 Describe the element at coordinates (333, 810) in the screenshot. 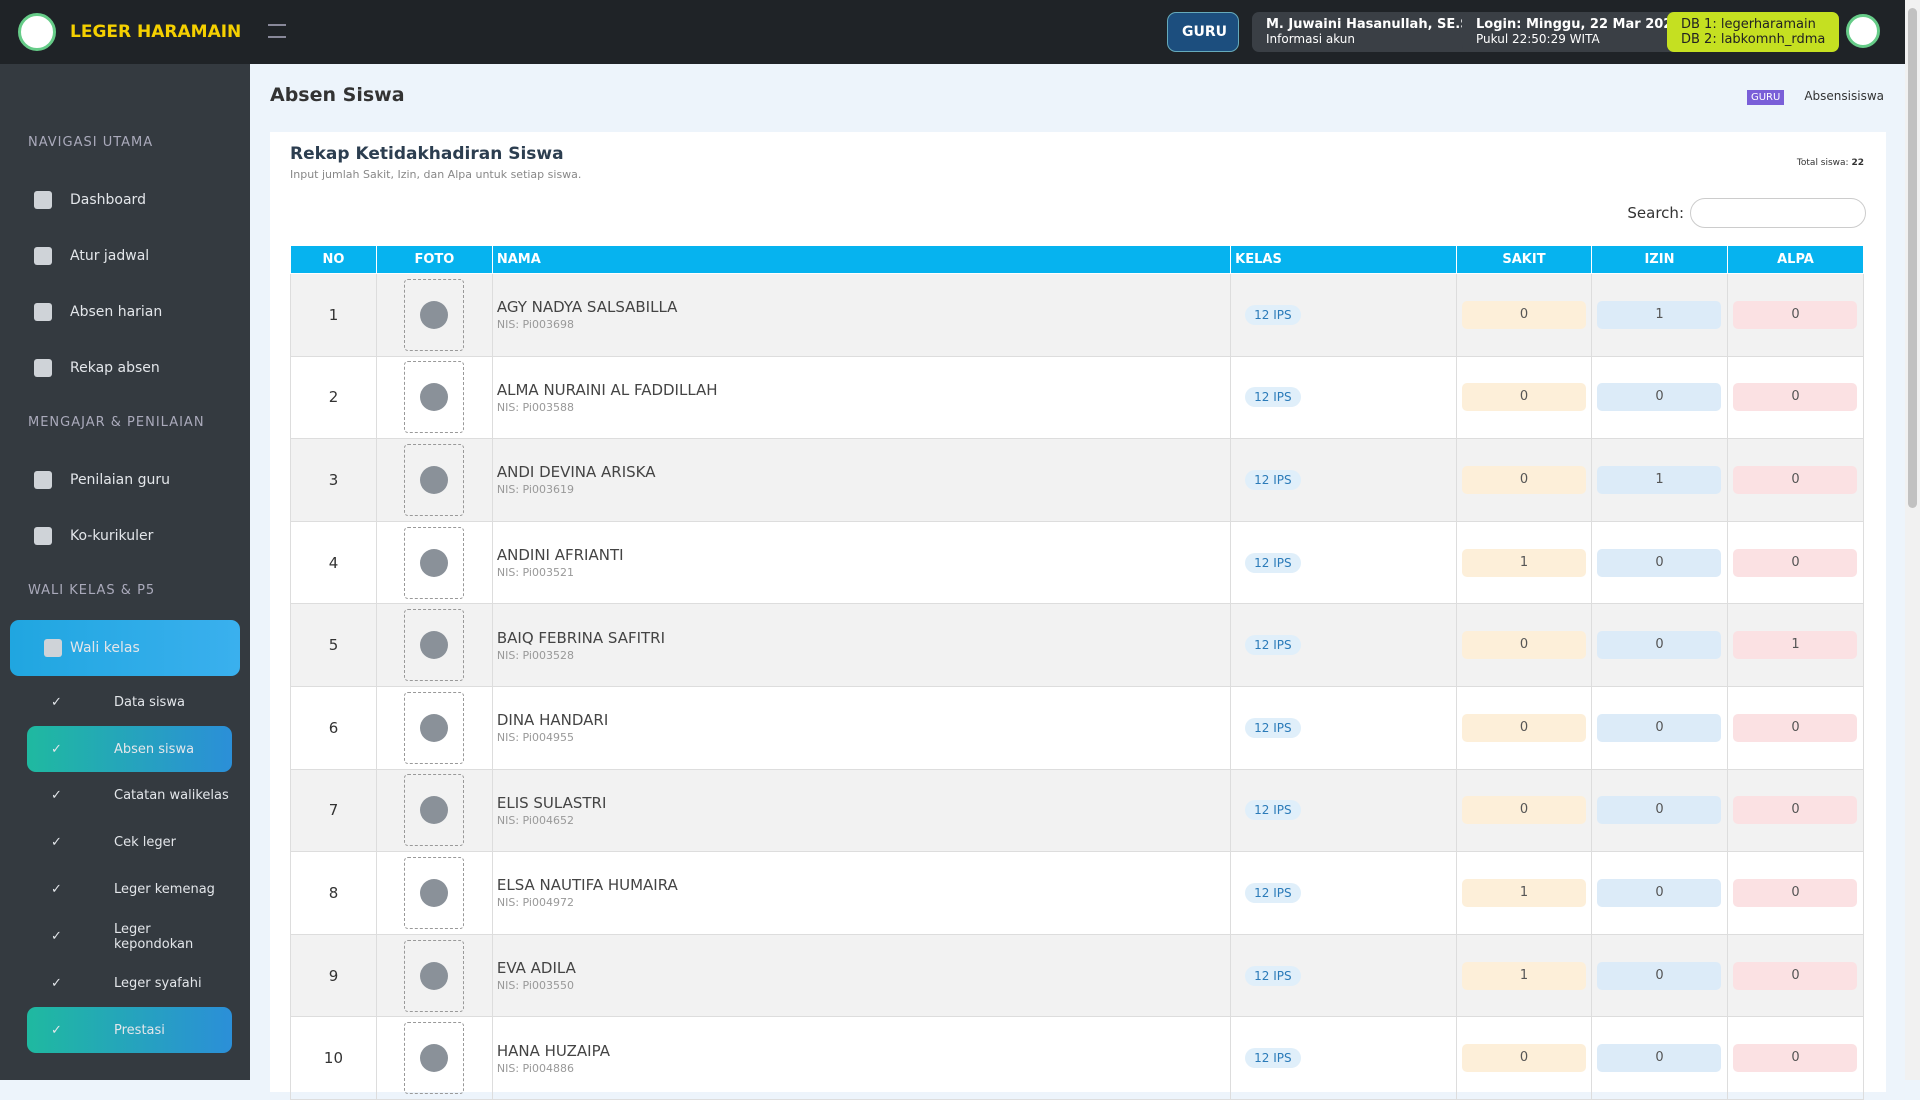

I see `row-no: 7` at that location.